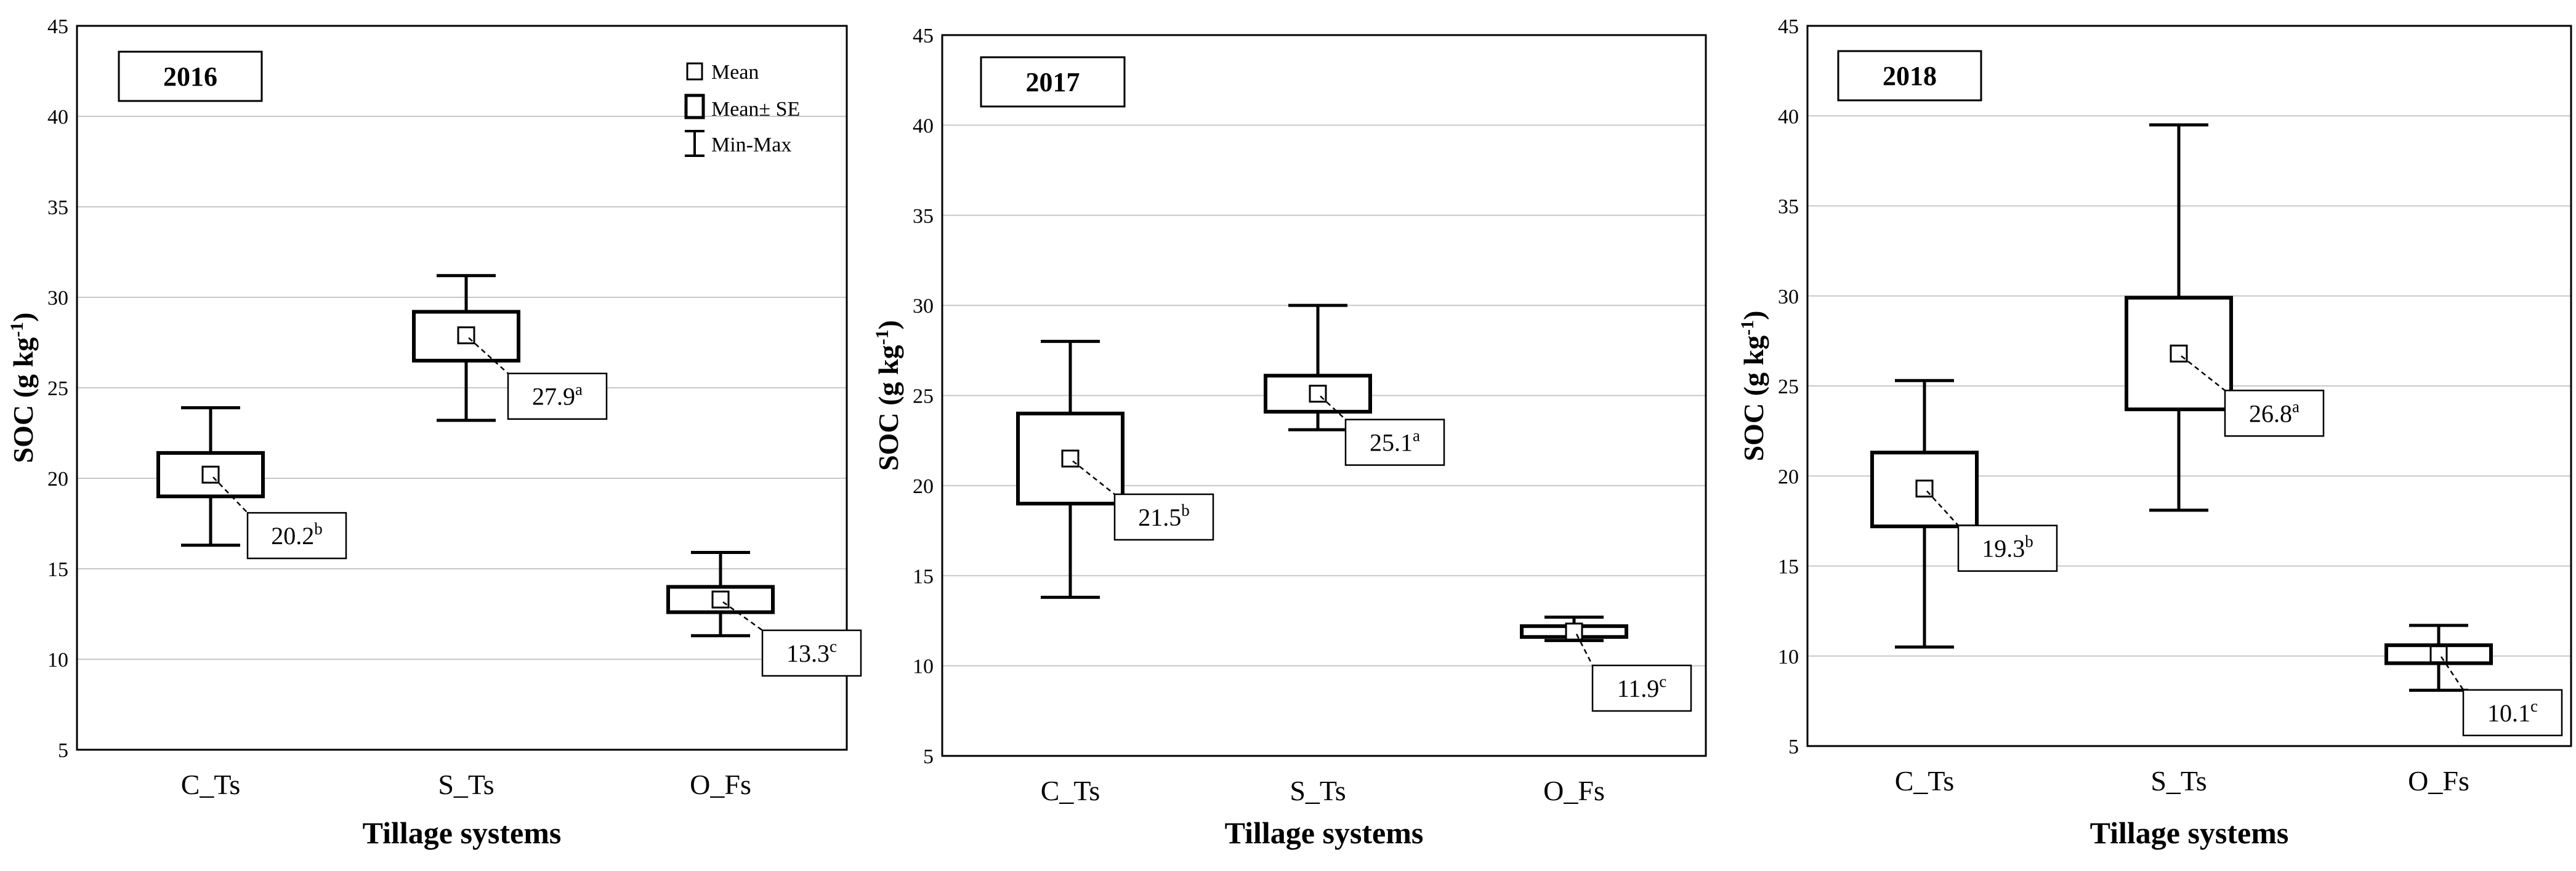 Image resolution: width=2576 pixels, height=871 pixels. Describe the element at coordinates (2270, 413) in the screenshot. I see `value-label-number: 26.8` at that location.